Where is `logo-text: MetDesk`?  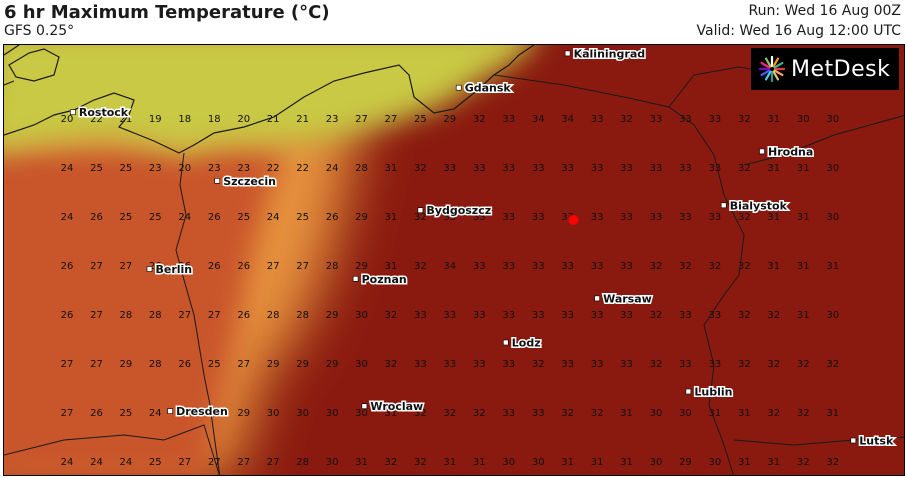 logo-text: MetDesk is located at coordinates (841, 69).